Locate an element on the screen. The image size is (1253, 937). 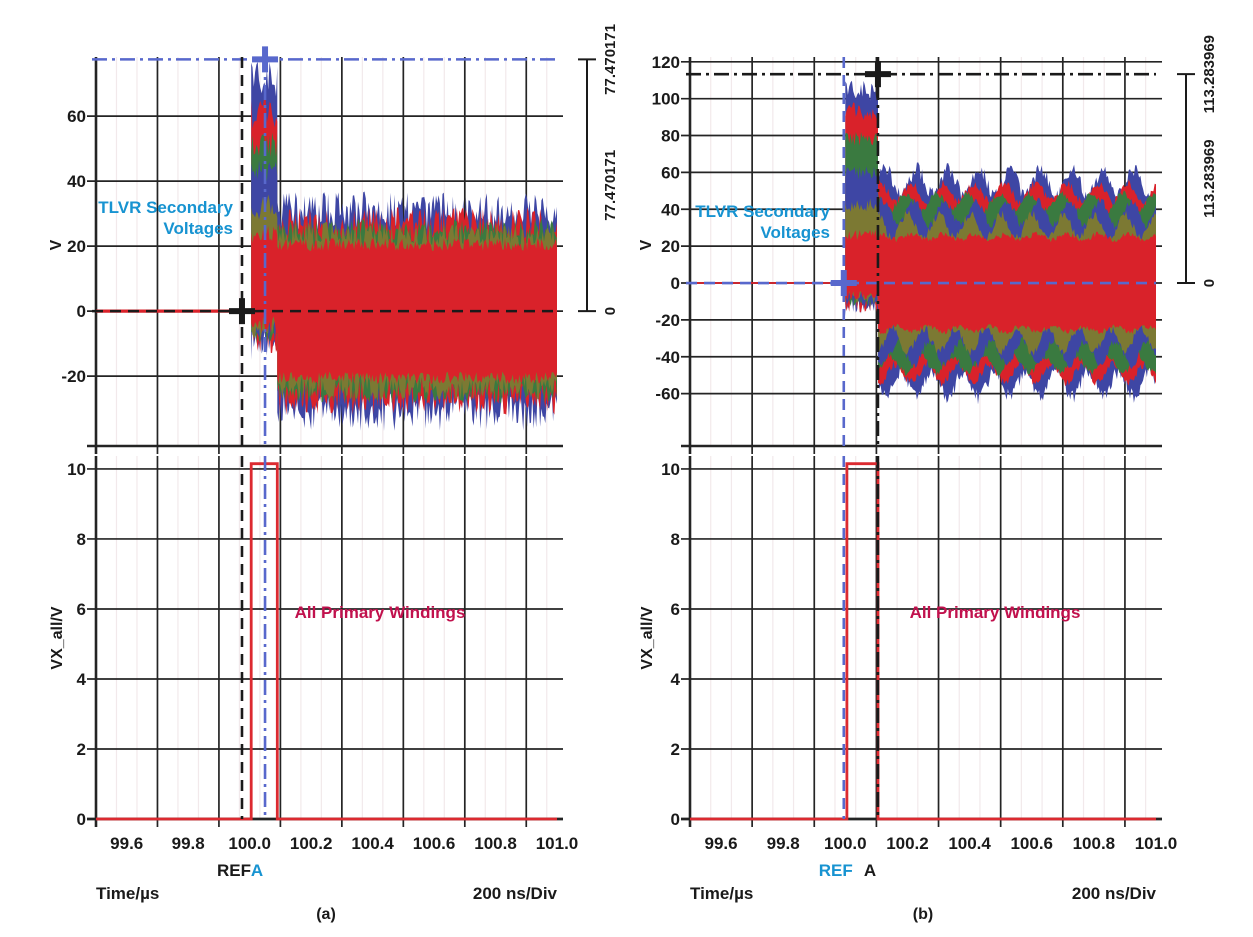
measurement-bracket-b_top: 113.283969 113.283969 0 is located at coordinates (1197, 161).